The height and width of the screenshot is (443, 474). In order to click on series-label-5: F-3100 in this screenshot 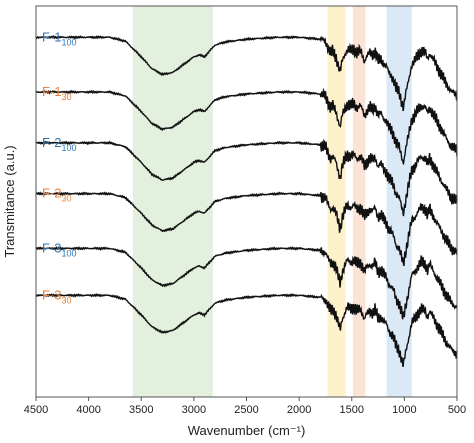, I will do `click(59, 249)`.